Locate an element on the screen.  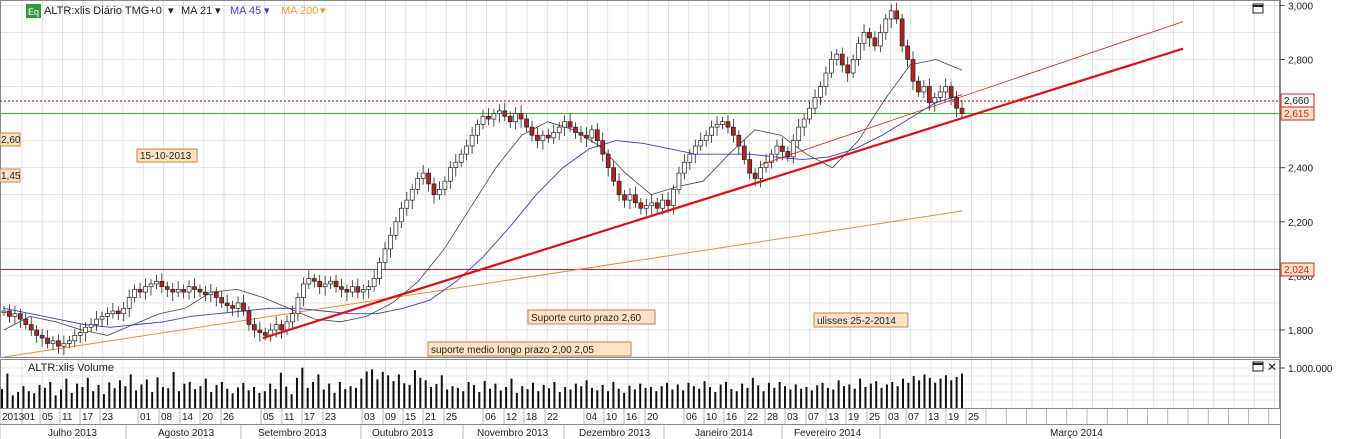
x-day-label: 10 is located at coordinates (612, 417).